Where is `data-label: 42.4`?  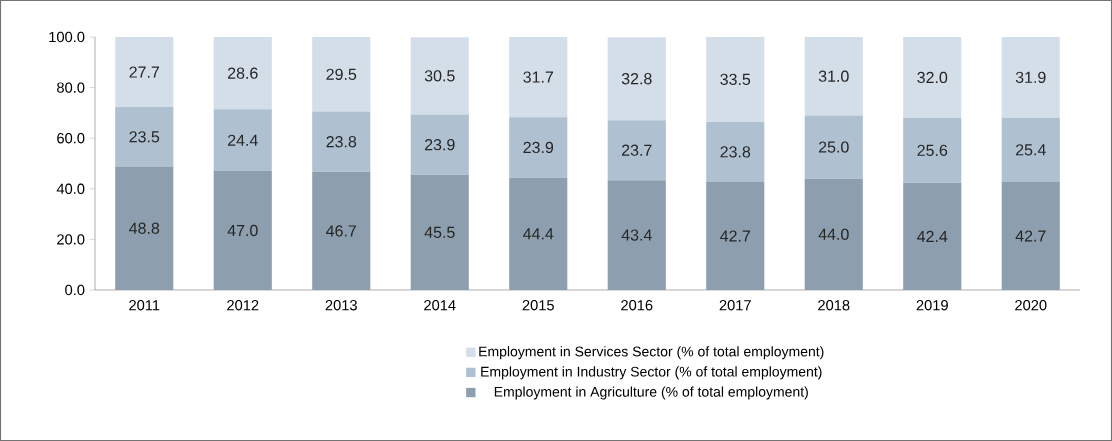 data-label: 42.4 is located at coordinates (932, 236).